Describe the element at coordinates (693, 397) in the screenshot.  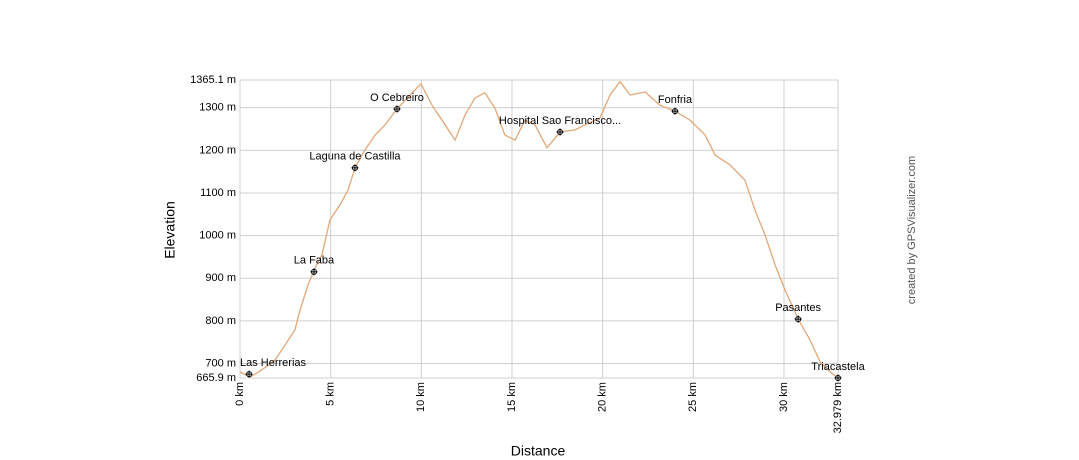
I see `x-tick-label: 25 km` at that location.